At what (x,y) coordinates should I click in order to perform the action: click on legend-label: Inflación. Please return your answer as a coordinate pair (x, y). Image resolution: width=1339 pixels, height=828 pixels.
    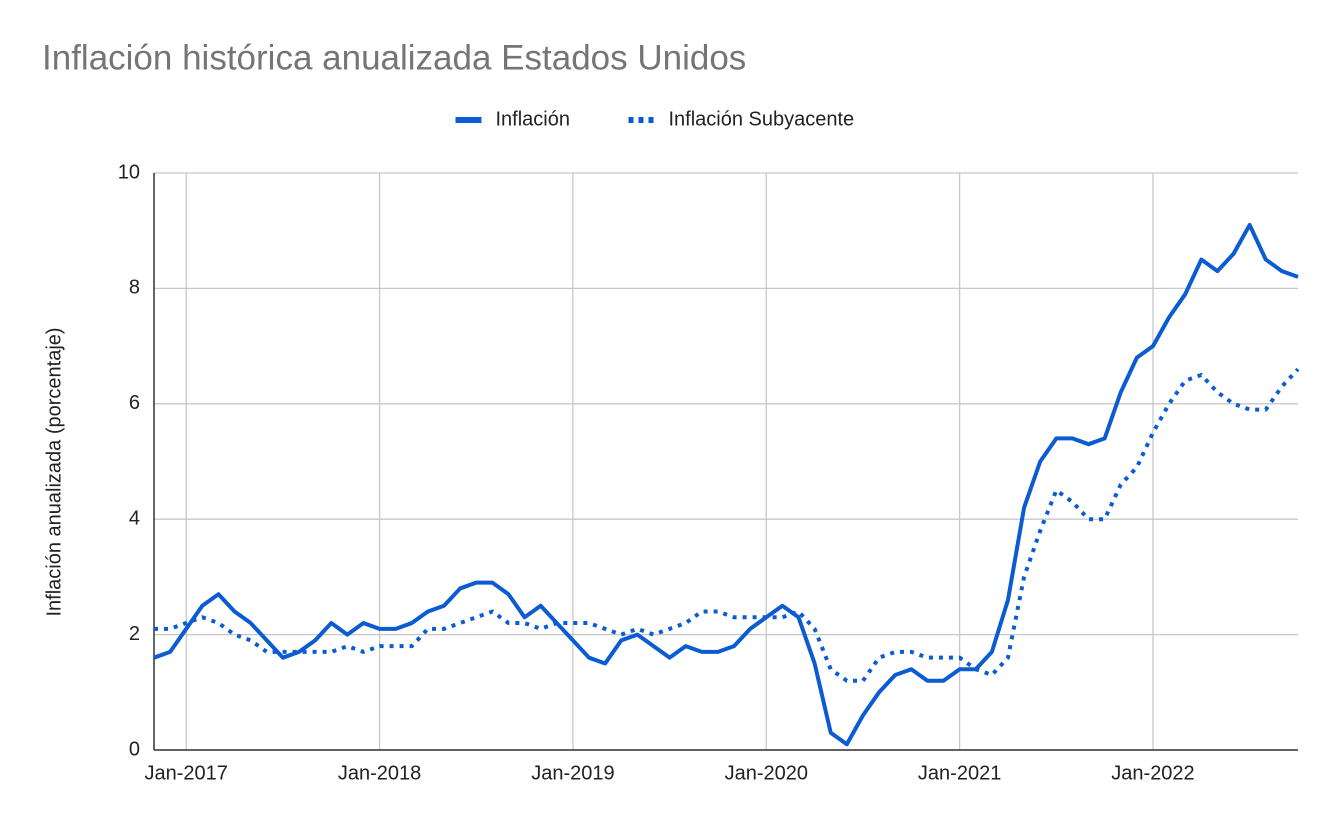
    Looking at the image, I should click on (533, 119).